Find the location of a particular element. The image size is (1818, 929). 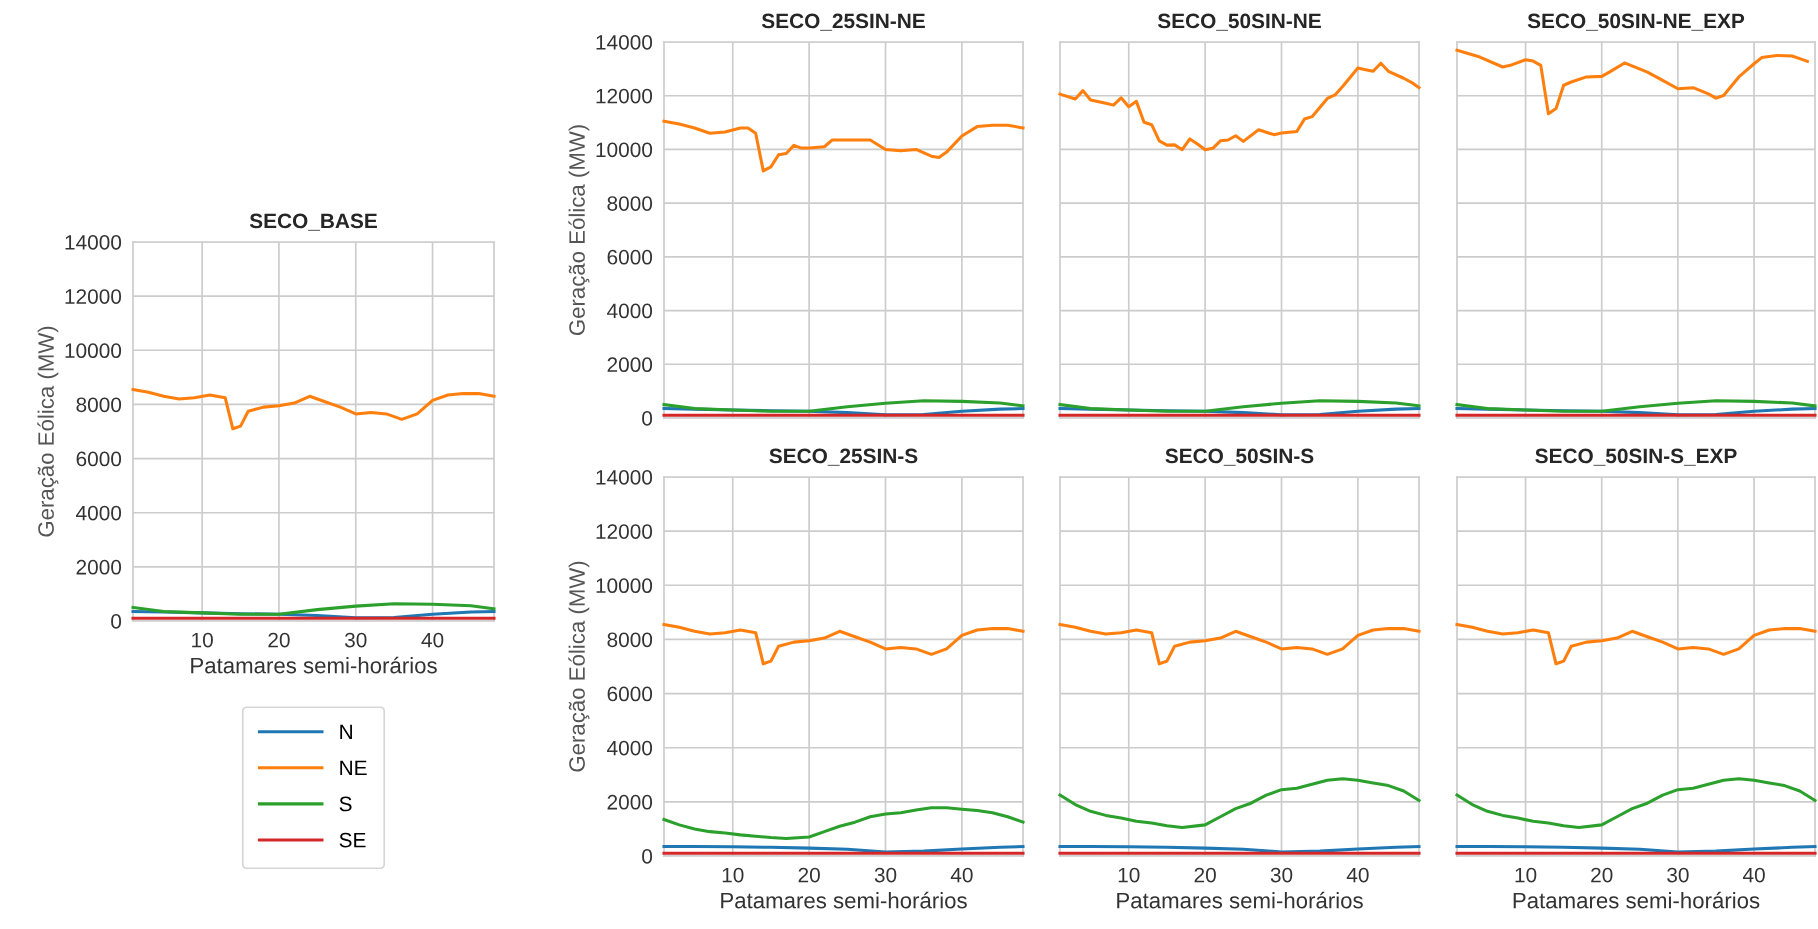

legend-label: SE is located at coordinates (352, 840).